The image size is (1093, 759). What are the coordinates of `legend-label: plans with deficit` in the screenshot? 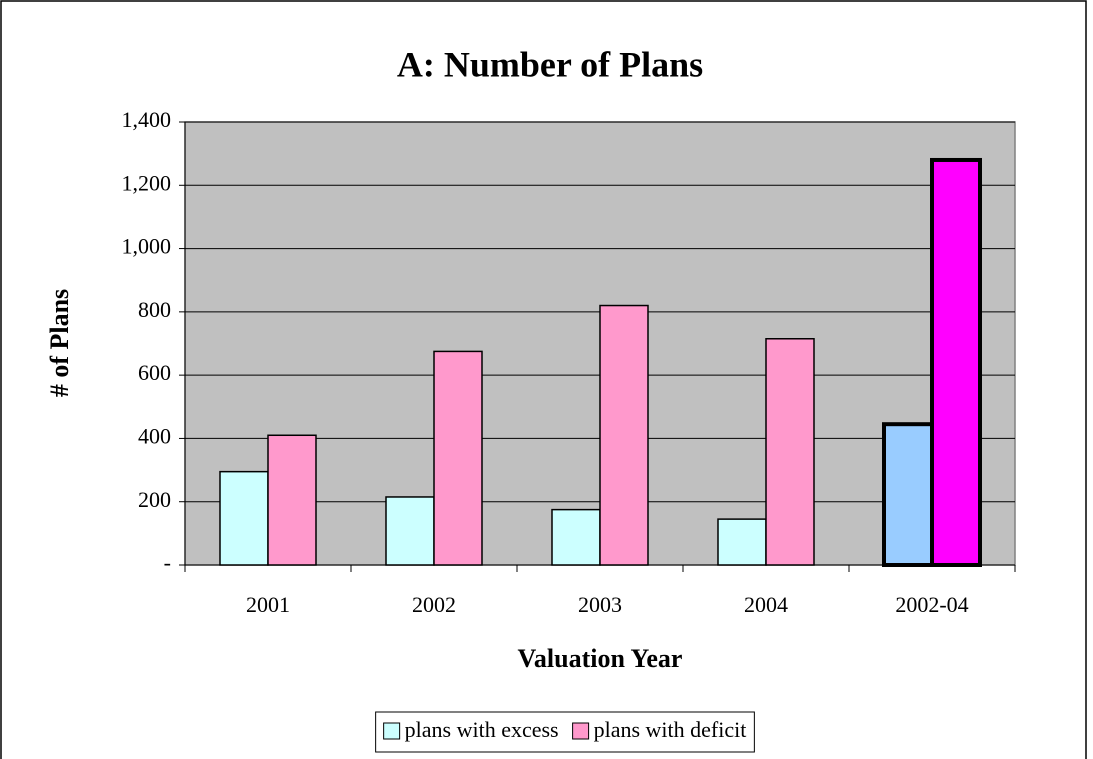 It's located at (670, 729).